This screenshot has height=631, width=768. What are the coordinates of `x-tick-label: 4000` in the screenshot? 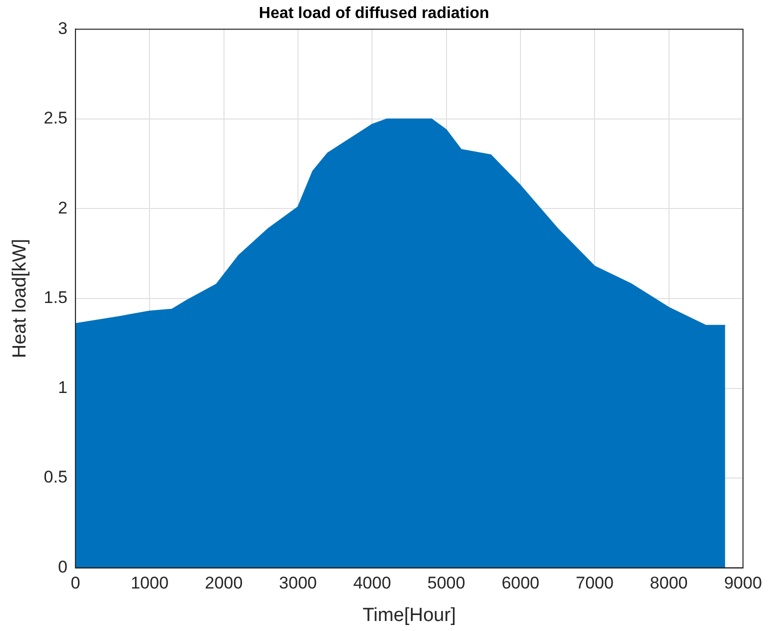 It's located at (372, 583).